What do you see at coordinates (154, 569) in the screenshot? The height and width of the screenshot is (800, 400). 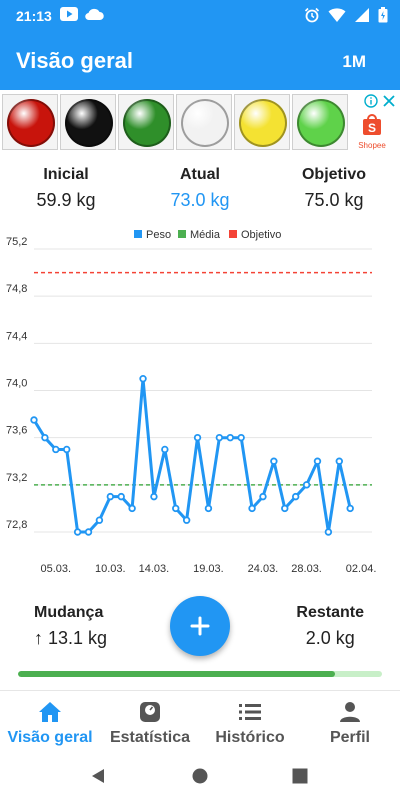 I see `x-tick-label: 14.03.` at bounding box center [154, 569].